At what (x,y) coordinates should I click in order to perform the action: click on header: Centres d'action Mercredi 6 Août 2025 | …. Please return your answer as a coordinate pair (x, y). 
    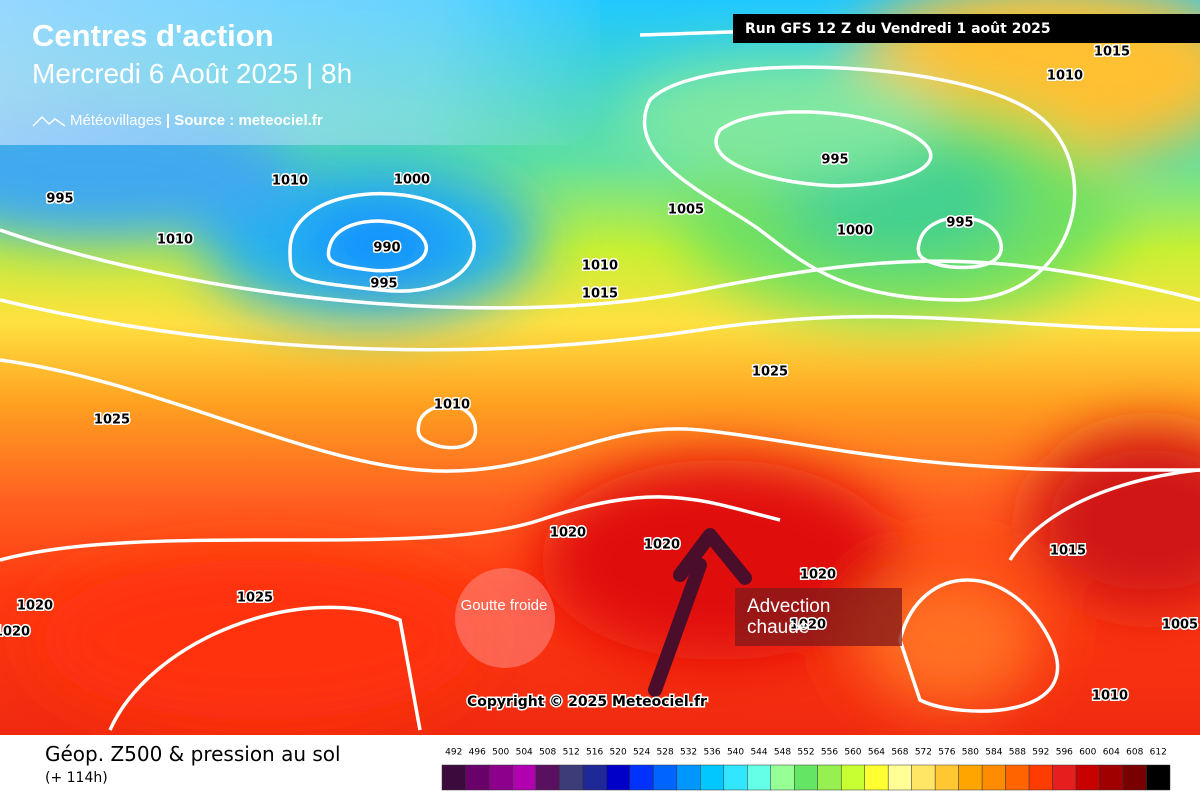
    Looking at the image, I should click on (300, 72).